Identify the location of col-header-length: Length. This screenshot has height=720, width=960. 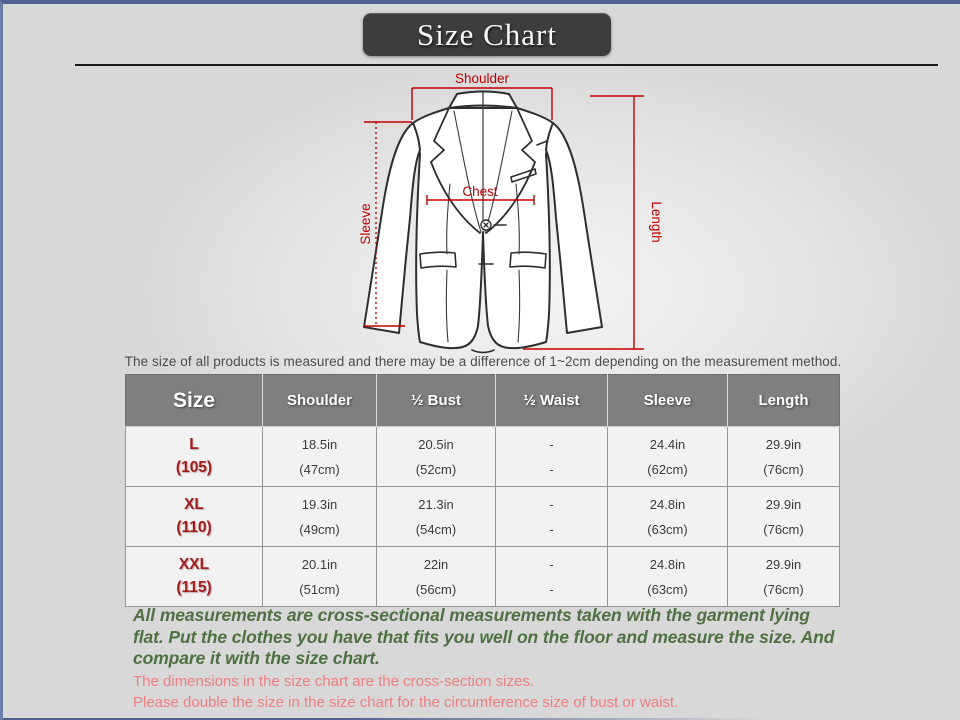
(783, 400).